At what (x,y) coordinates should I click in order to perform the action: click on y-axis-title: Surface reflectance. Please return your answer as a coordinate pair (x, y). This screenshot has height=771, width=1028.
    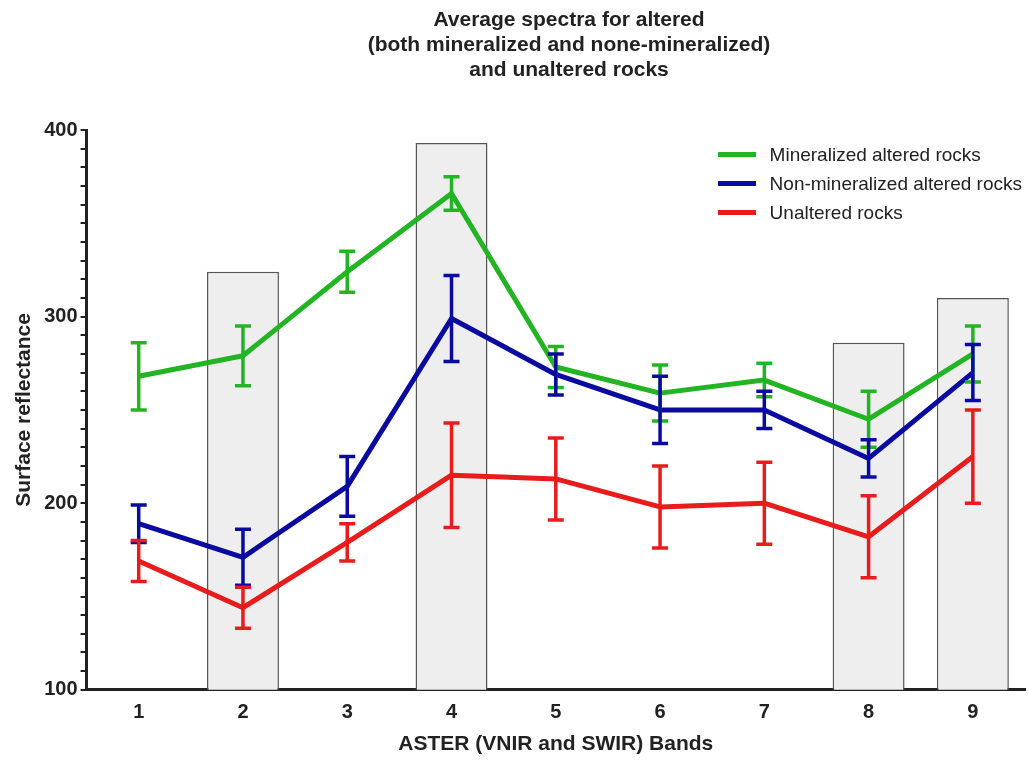
    Looking at the image, I should click on (23, 410).